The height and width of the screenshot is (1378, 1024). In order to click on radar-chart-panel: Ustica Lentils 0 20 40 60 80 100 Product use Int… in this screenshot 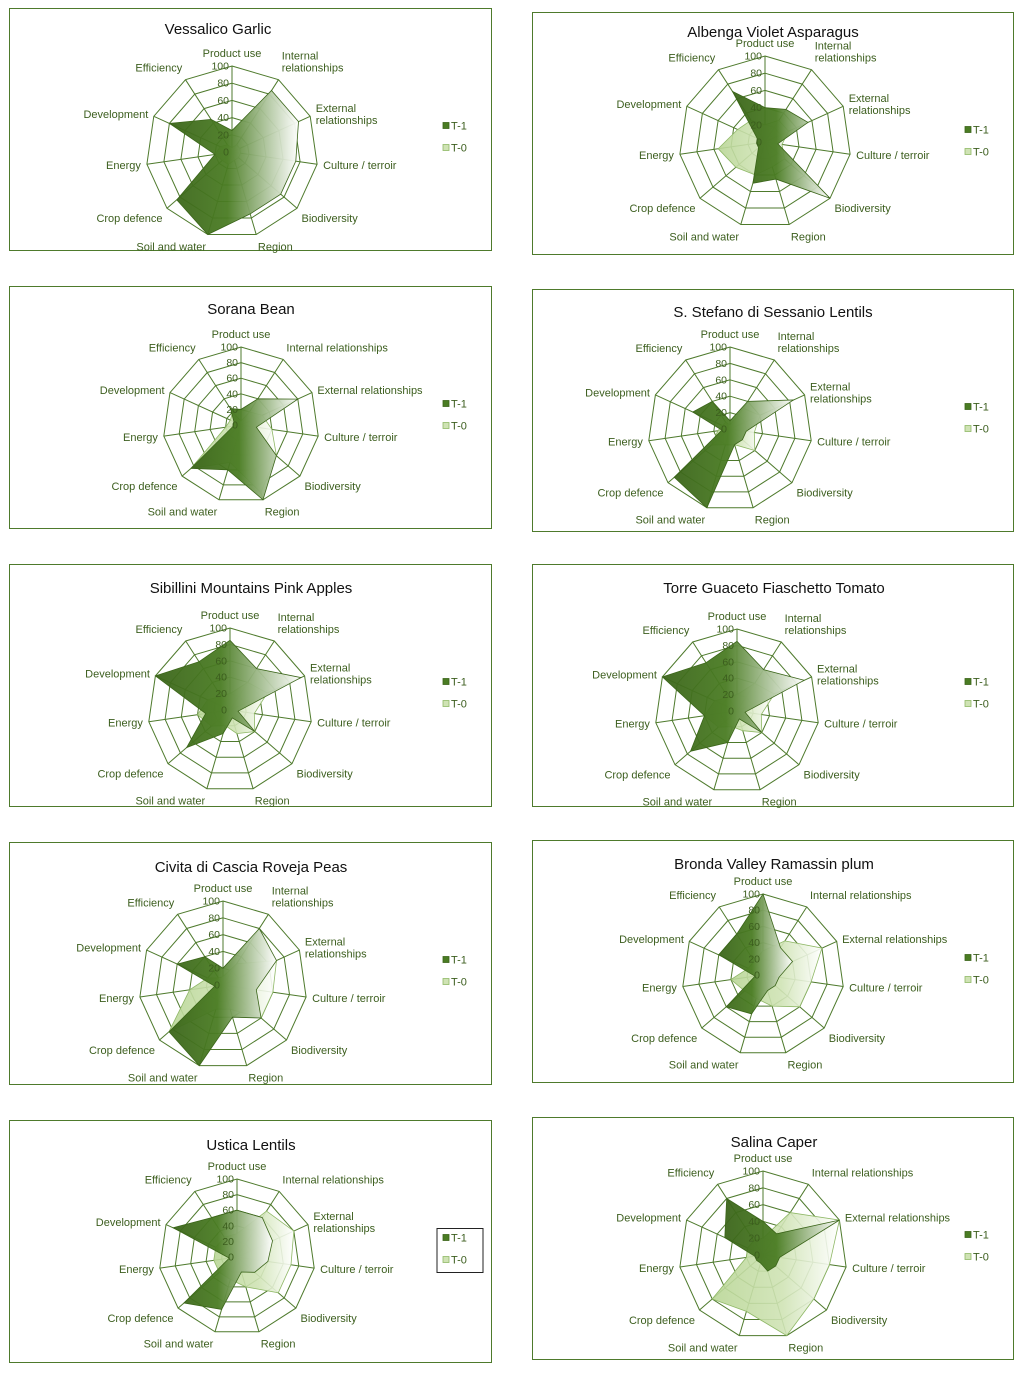, I will do `click(250, 1241)`.